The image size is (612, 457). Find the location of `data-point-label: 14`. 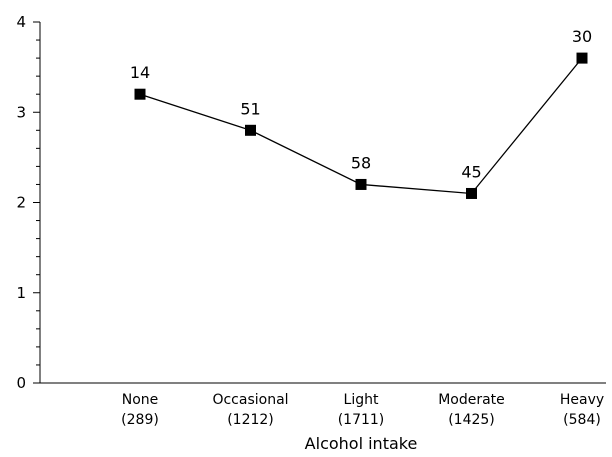

data-point-label: 14 is located at coordinates (140, 72).